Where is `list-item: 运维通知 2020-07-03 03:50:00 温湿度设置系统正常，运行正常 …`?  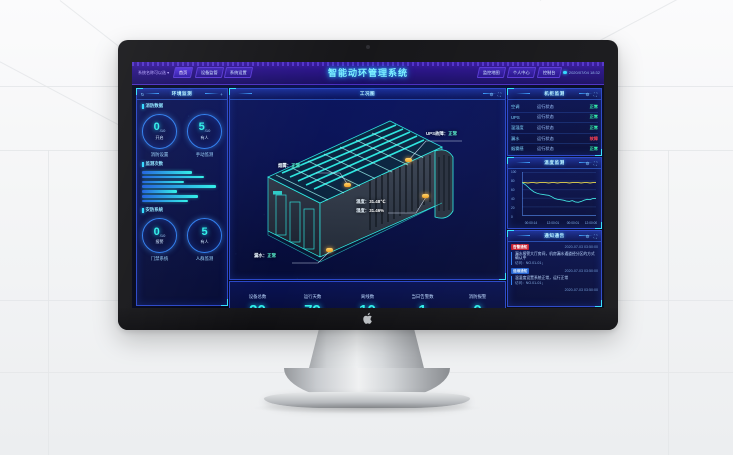 list-item: 运维通知 2020-07-03 03:50:00 温湿度设置系统正常，运行正常 … is located at coordinates (554, 277).